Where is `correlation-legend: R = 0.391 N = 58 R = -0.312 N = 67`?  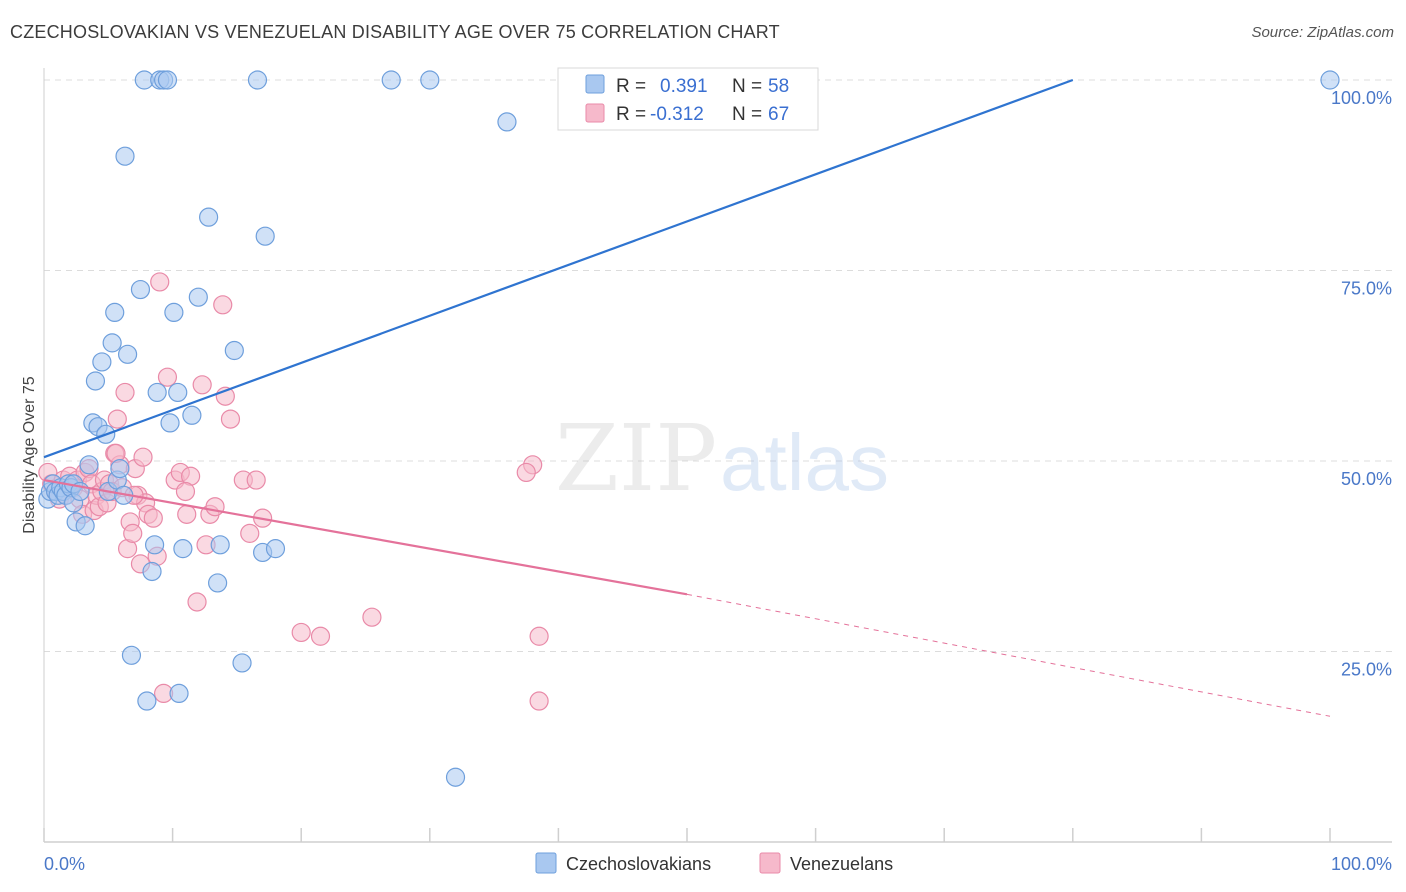 correlation-legend: R = 0.391 N = 58 R = -0.312 N = 67 is located at coordinates (688, 99).